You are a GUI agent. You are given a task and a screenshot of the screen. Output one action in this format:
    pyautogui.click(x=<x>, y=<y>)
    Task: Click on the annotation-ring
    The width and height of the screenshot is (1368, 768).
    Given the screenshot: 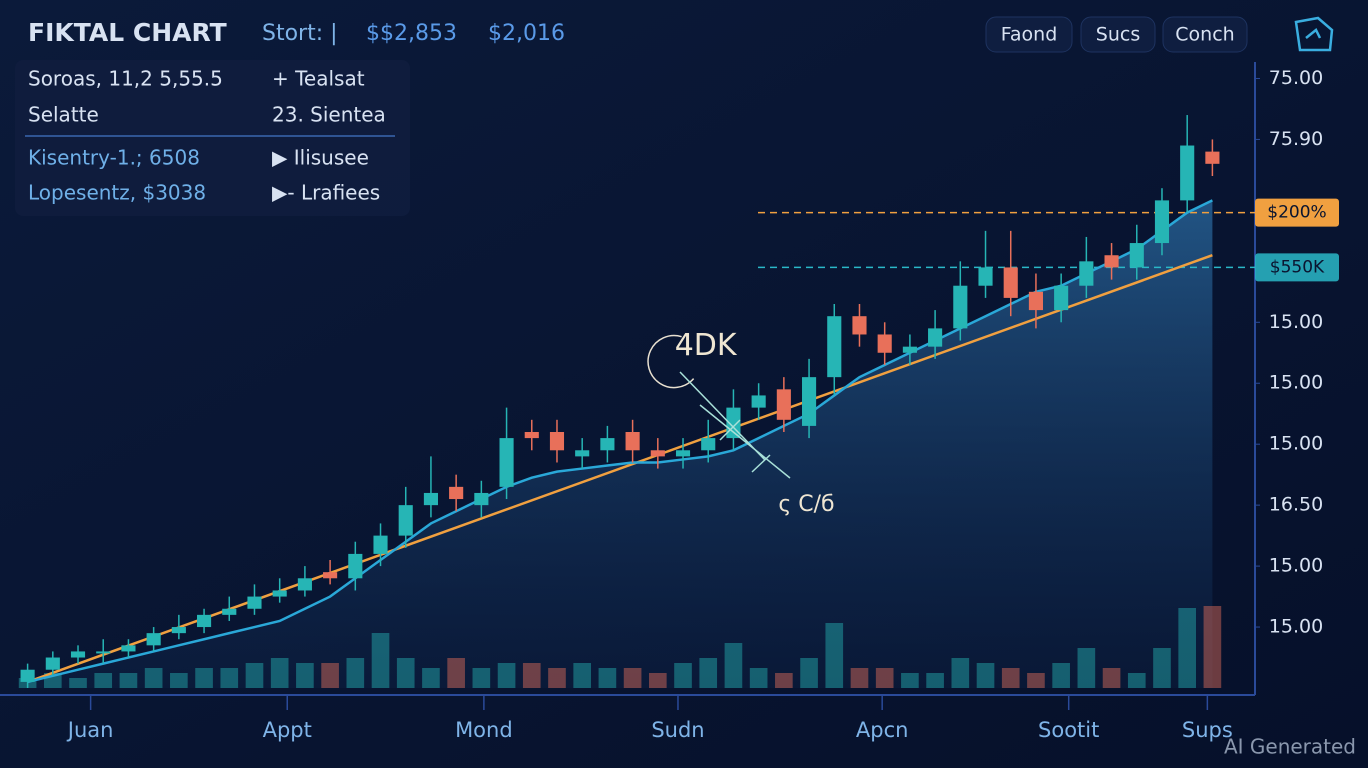 What is the action you would take?
    pyautogui.click(x=671, y=361)
    